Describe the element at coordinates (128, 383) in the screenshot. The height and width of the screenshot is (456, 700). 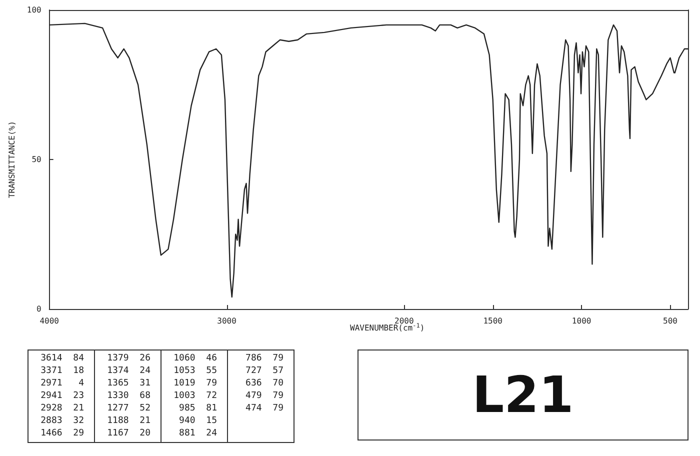
I see `text: 1365 31` at that location.